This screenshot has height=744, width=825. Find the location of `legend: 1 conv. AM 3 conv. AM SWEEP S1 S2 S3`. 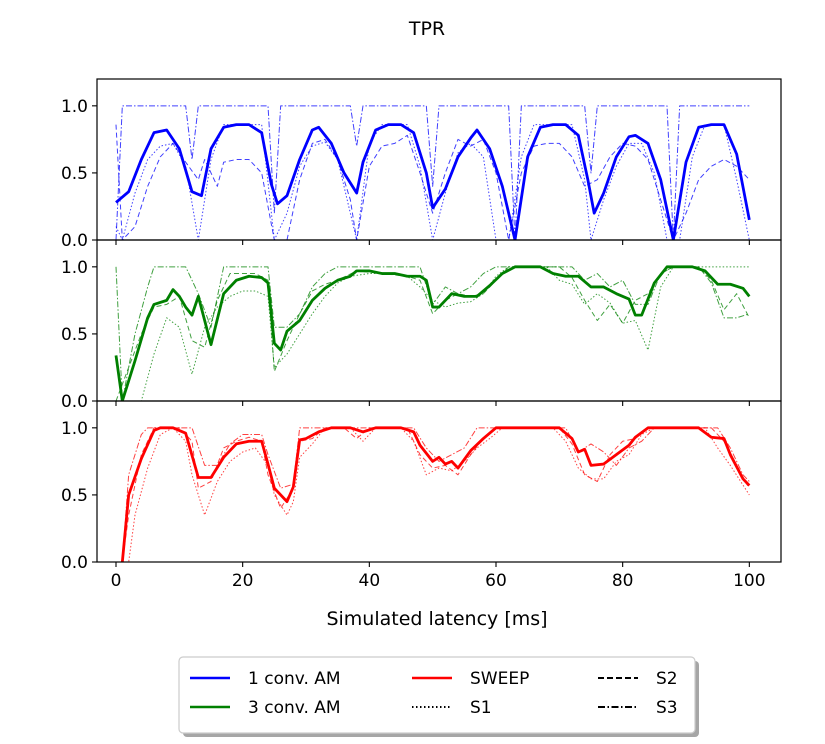

legend: 1 conv. AM 3 conv. AM SWEEP S1 S2 S3 is located at coordinates (438, 696).